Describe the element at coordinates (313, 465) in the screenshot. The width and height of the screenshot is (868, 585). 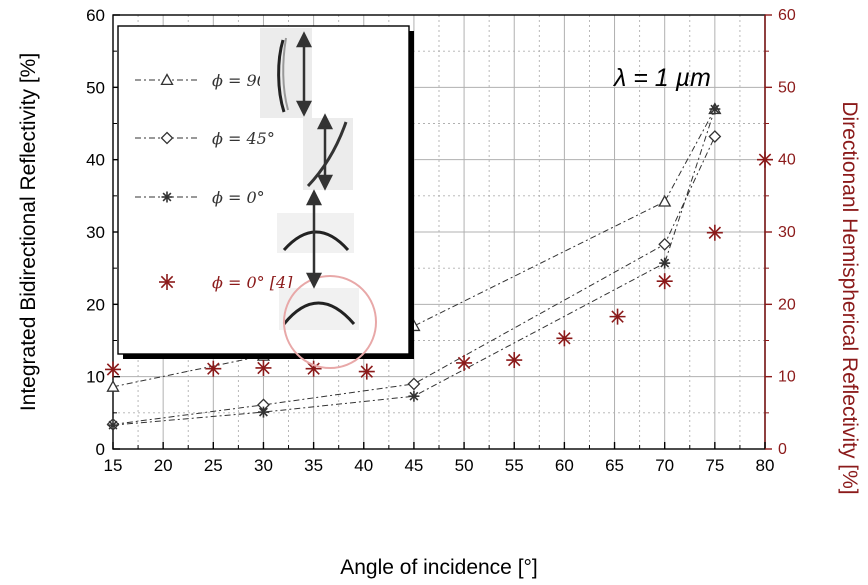
I see `x-tick-label: 35` at that location.